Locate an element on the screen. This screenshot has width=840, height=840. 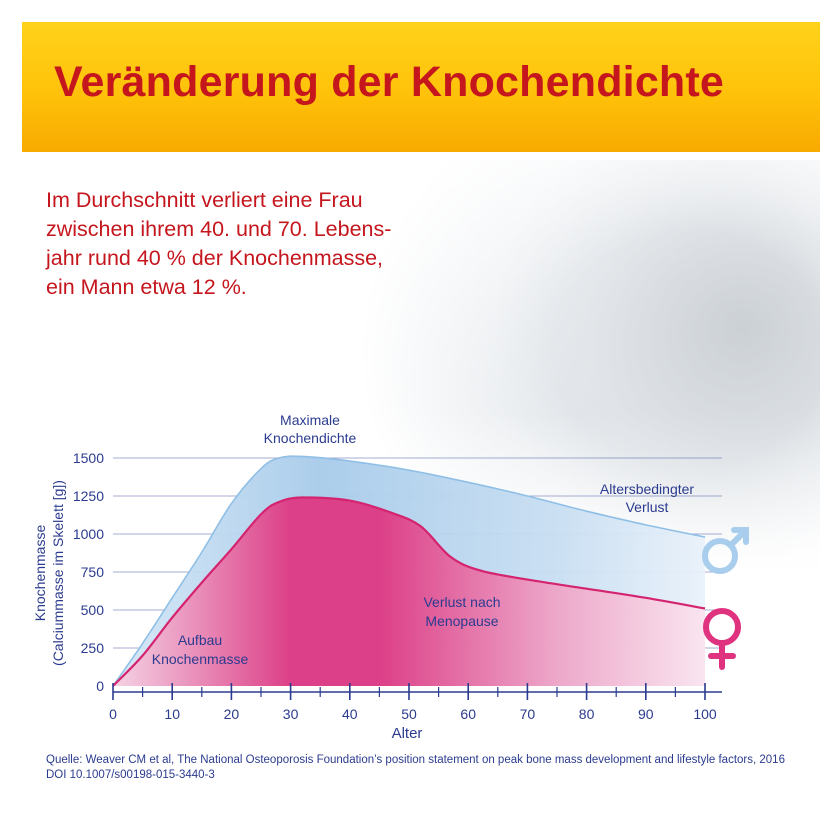
y-tick-label: 1250 is located at coordinates (88, 496).